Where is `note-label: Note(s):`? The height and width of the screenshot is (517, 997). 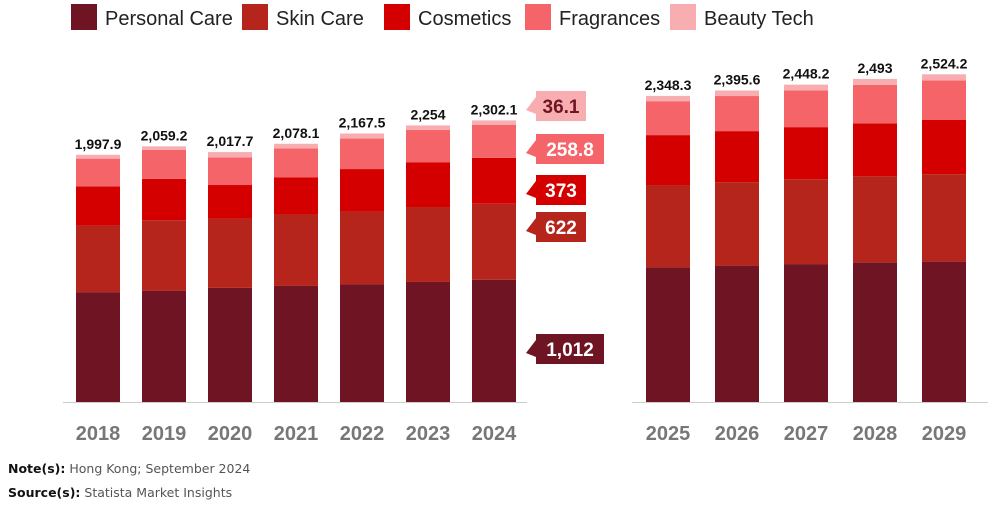
note-label: Note(s): is located at coordinates (37, 468).